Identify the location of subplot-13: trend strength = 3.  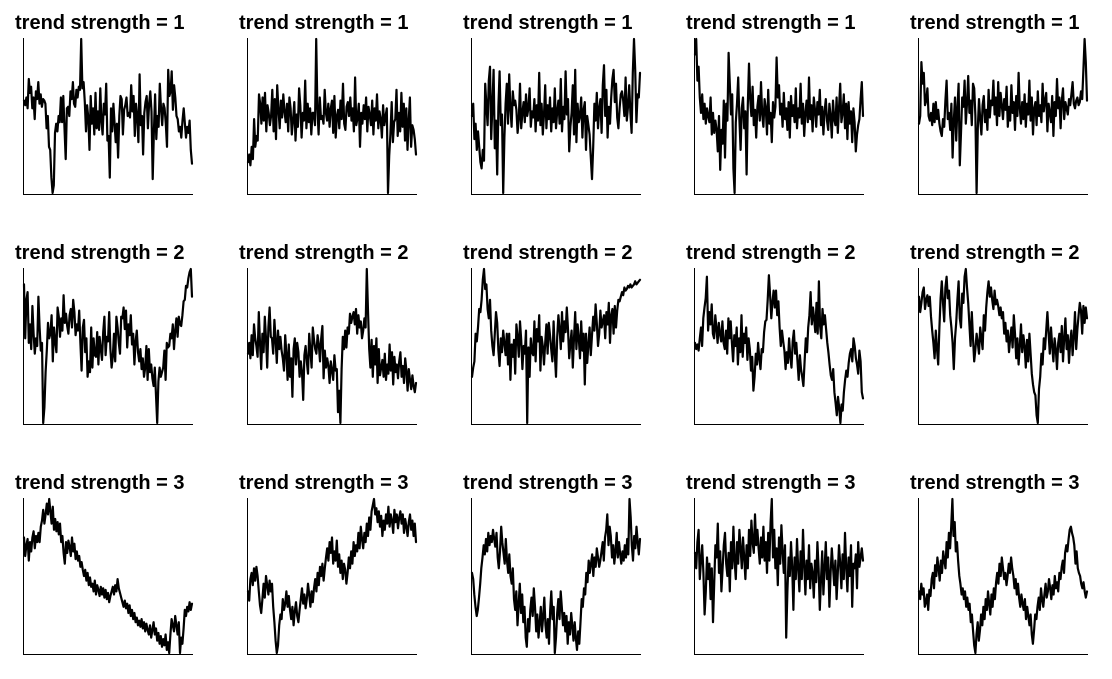
(552, 563).